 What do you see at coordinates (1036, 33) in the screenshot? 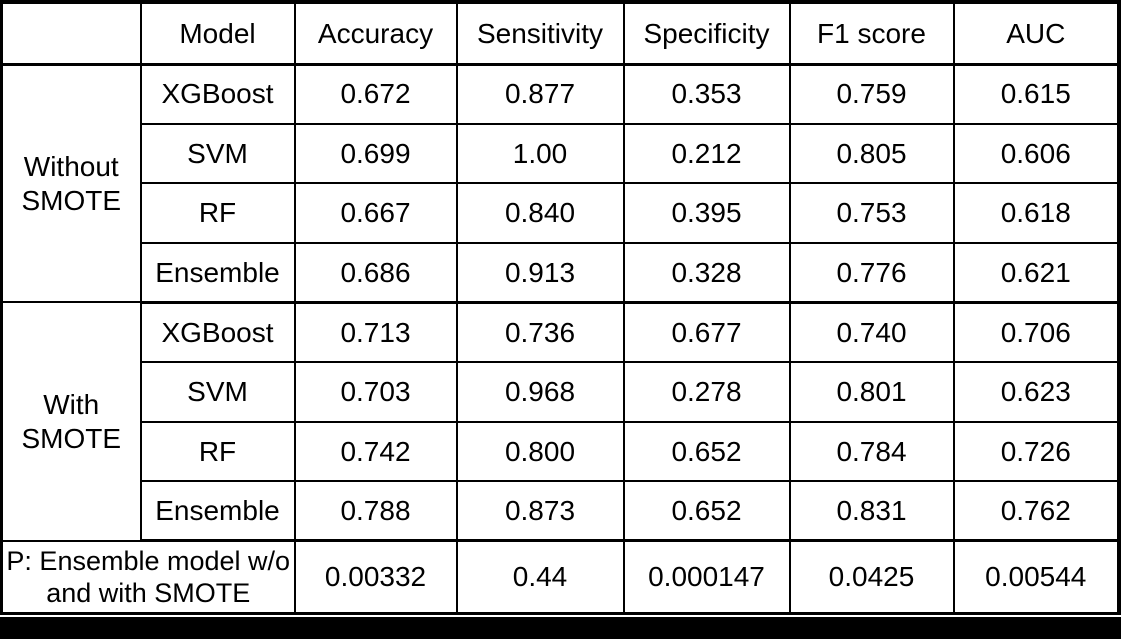
I see `col-header-auc: AUC` at bounding box center [1036, 33].